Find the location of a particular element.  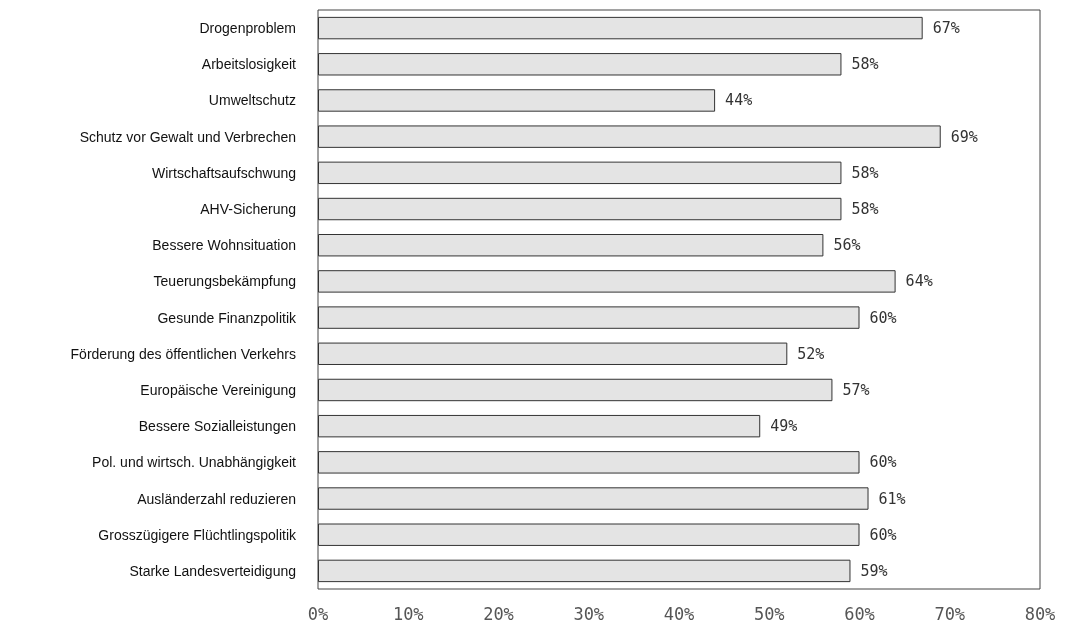

y-tick-label: Pol. und wirtsch. Unabhängigkeit is located at coordinates (194, 462).